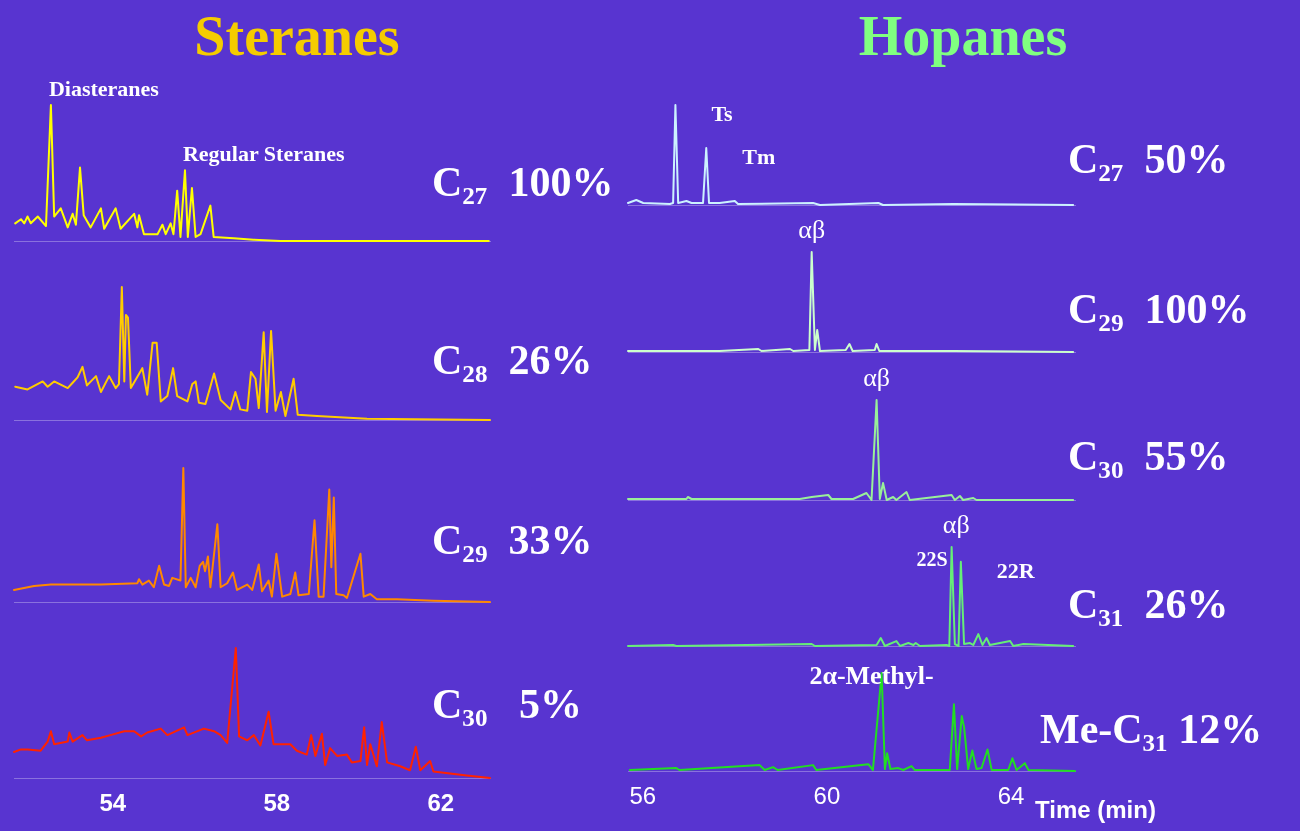 The width and height of the screenshot is (1300, 831). I want to click on series-label: C₂₇ 100%, so click(523, 182).